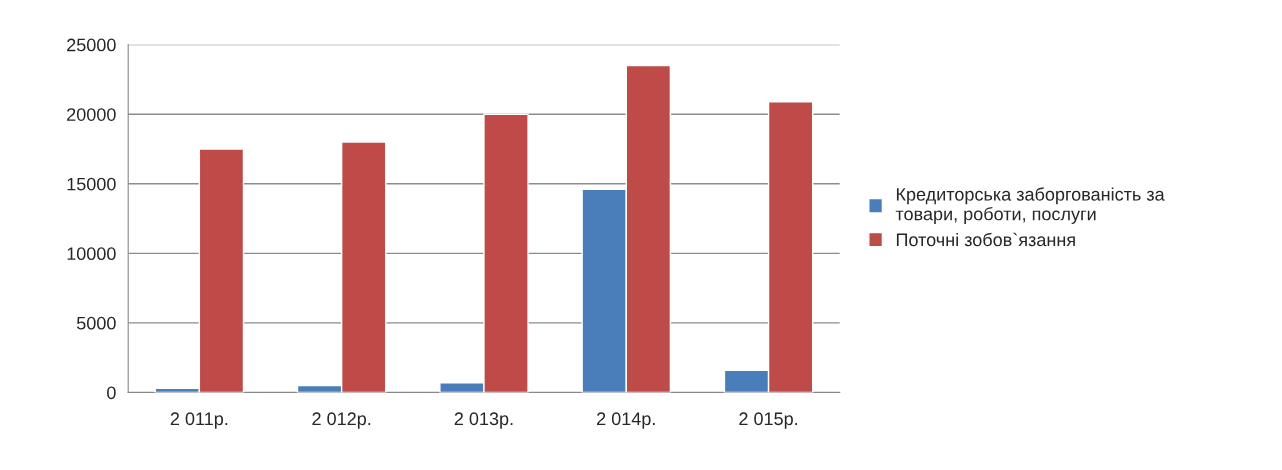  What do you see at coordinates (341, 420) in the screenshot?
I see `x-tick-label: 2 012р.` at bounding box center [341, 420].